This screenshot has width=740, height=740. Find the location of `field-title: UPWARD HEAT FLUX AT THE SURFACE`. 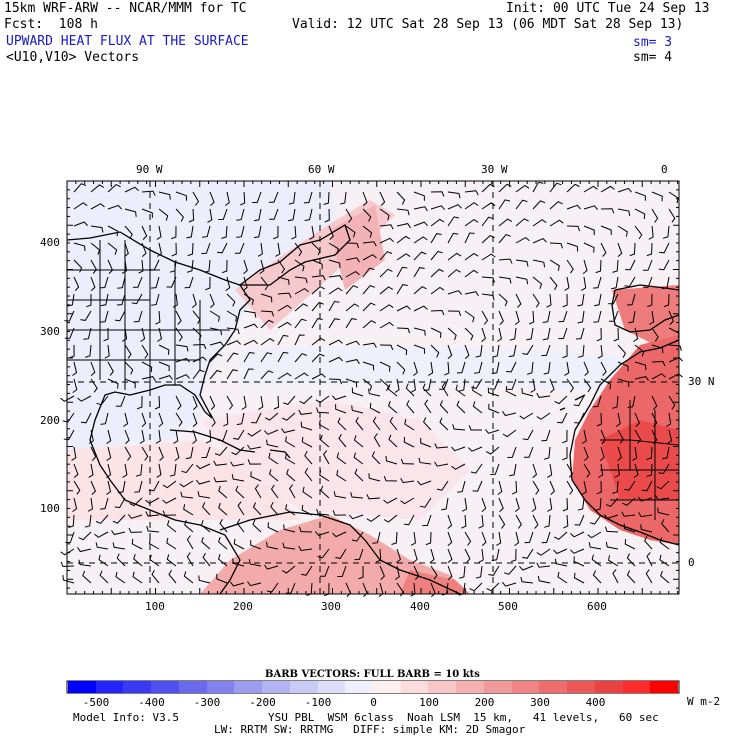

field-title: UPWARD HEAT FLUX AT THE SURFACE is located at coordinates (127, 41).